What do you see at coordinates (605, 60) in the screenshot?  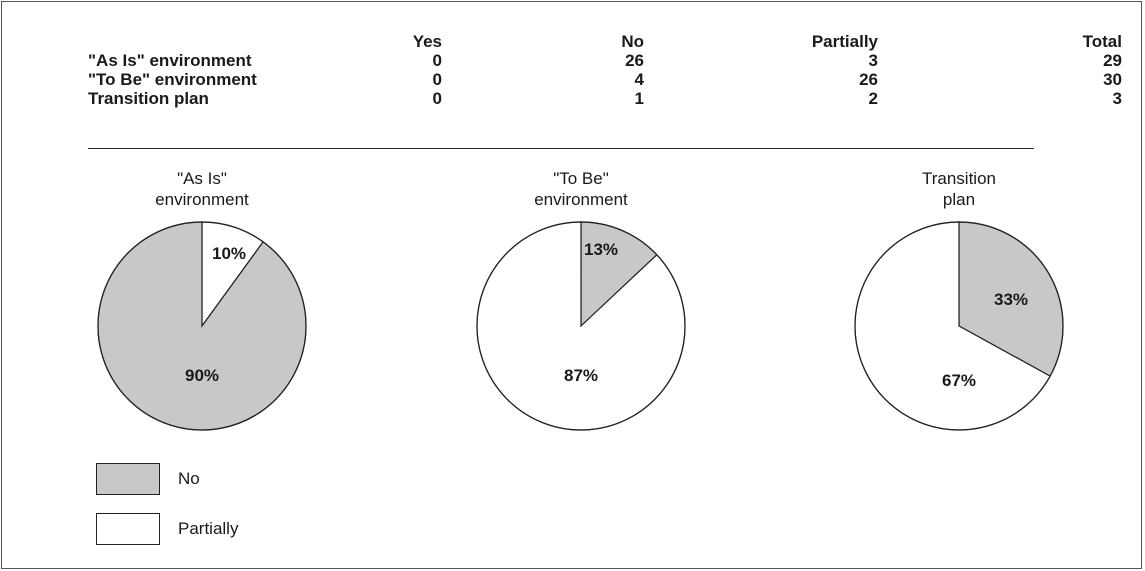 I see `table-row: "As Is" environment 0 26 3 29` at bounding box center [605, 60].